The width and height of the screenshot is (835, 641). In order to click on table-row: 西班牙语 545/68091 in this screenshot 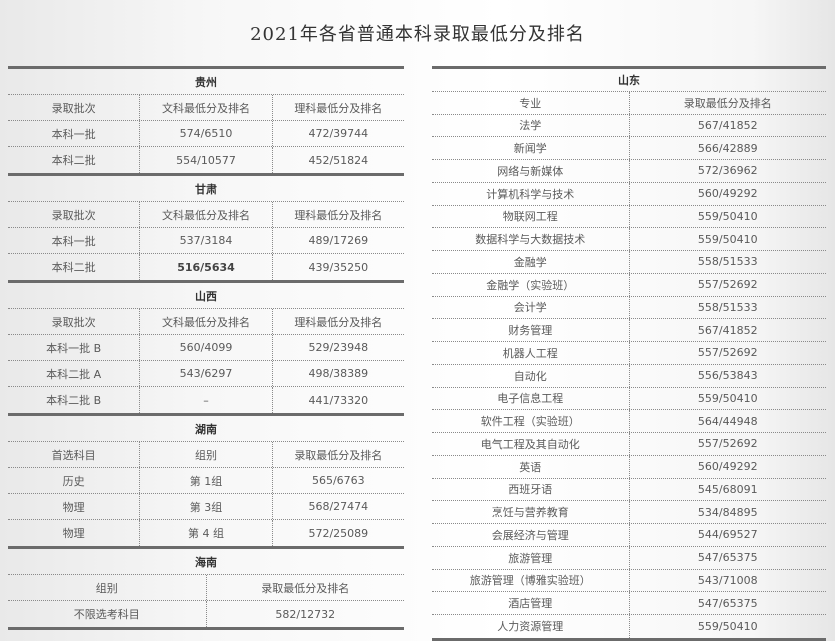, I will do `click(629, 490)`.